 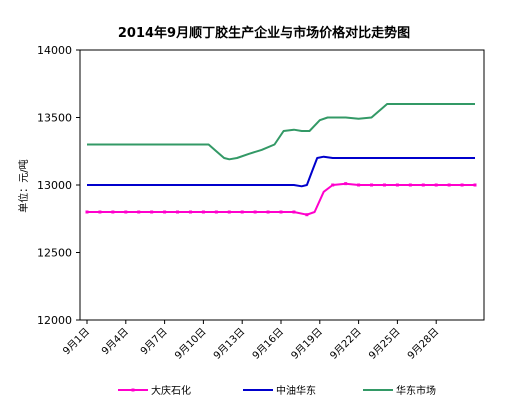 What do you see at coordinates (54, 185) in the screenshot?
I see `y-tick-label: 13000` at bounding box center [54, 185].